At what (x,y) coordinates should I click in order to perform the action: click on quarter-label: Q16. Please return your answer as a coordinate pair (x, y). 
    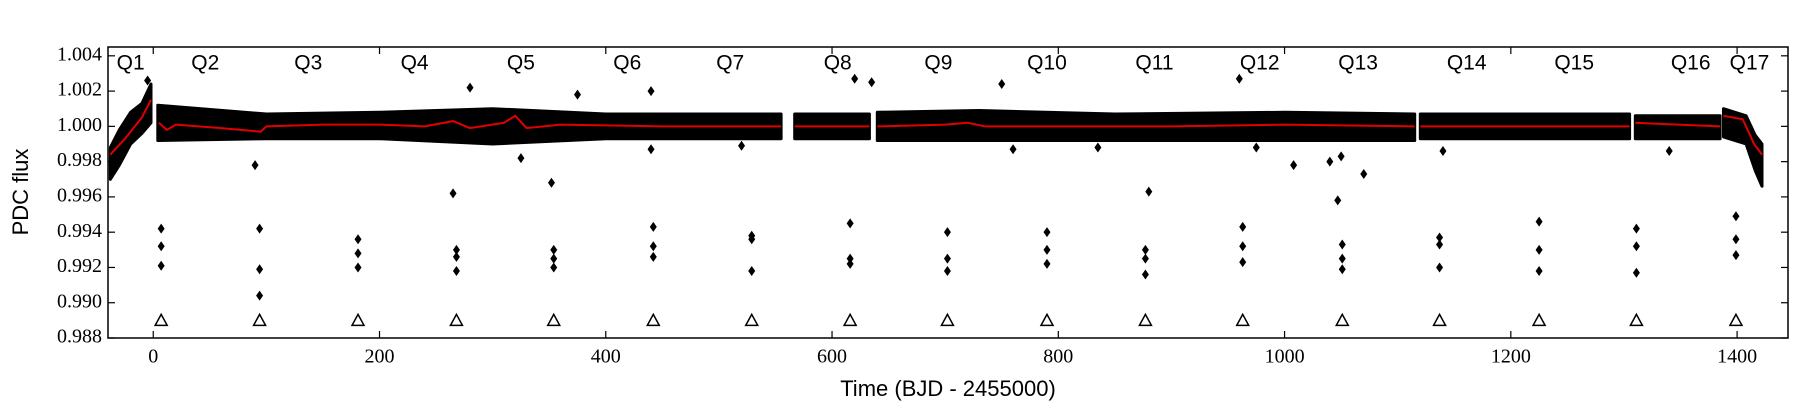
    Looking at the image, I should click on (1691, 63).